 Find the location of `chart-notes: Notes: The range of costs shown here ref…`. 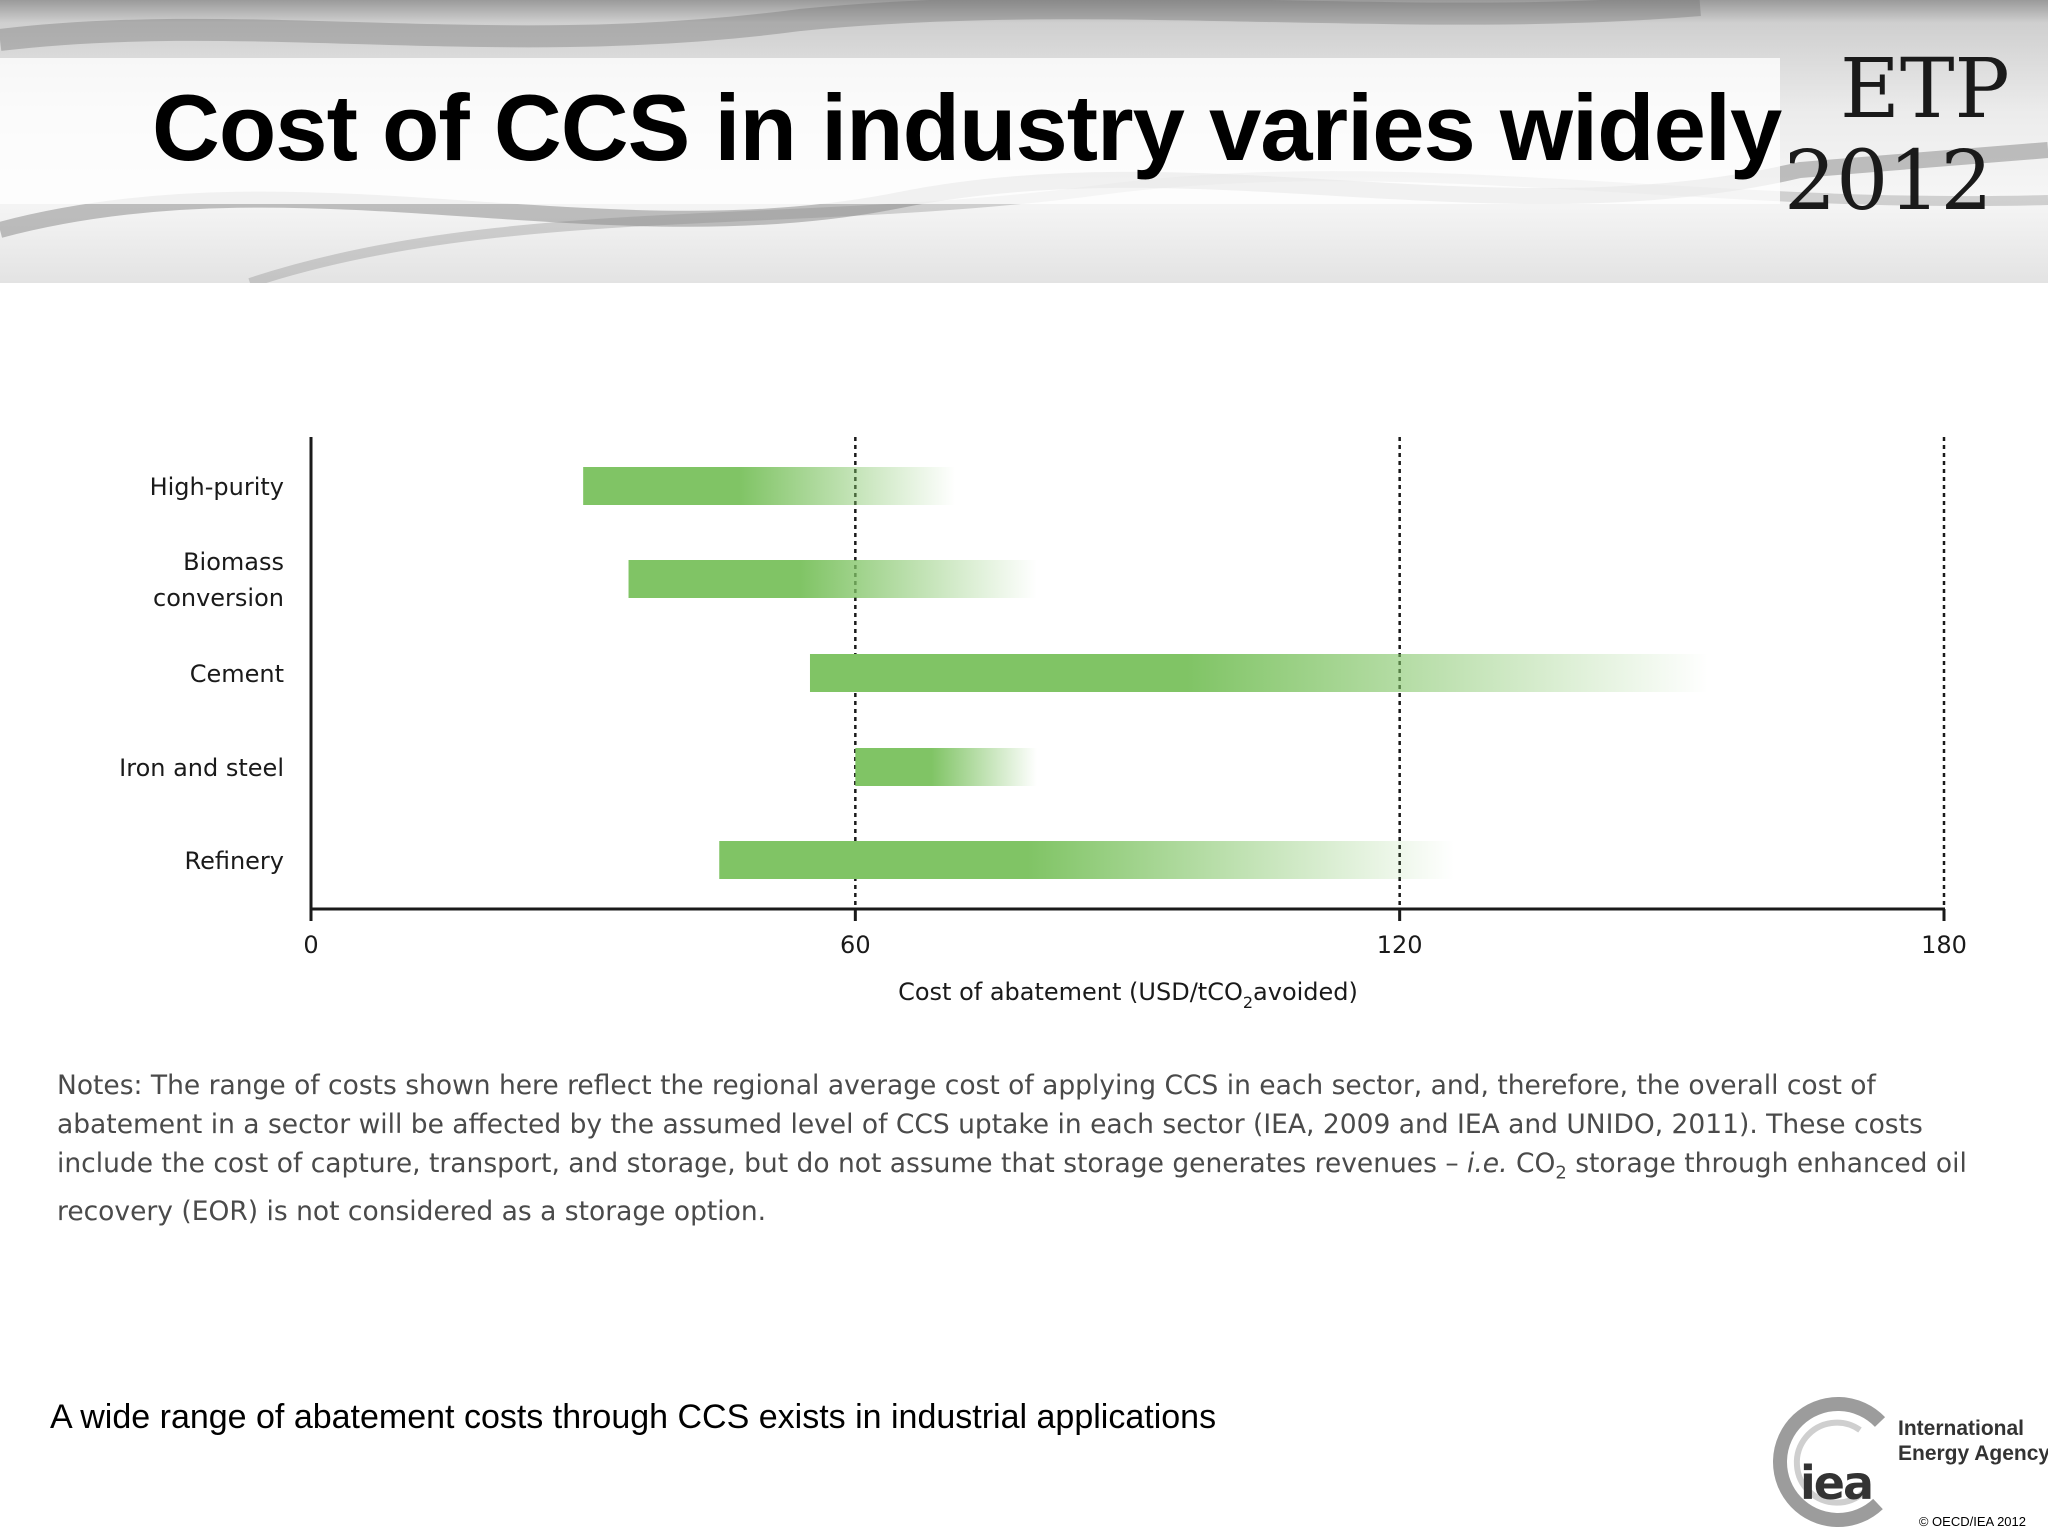

chart-notes: Notes: The range of costs shown here ref… is located at coordinates (1022, 1148).